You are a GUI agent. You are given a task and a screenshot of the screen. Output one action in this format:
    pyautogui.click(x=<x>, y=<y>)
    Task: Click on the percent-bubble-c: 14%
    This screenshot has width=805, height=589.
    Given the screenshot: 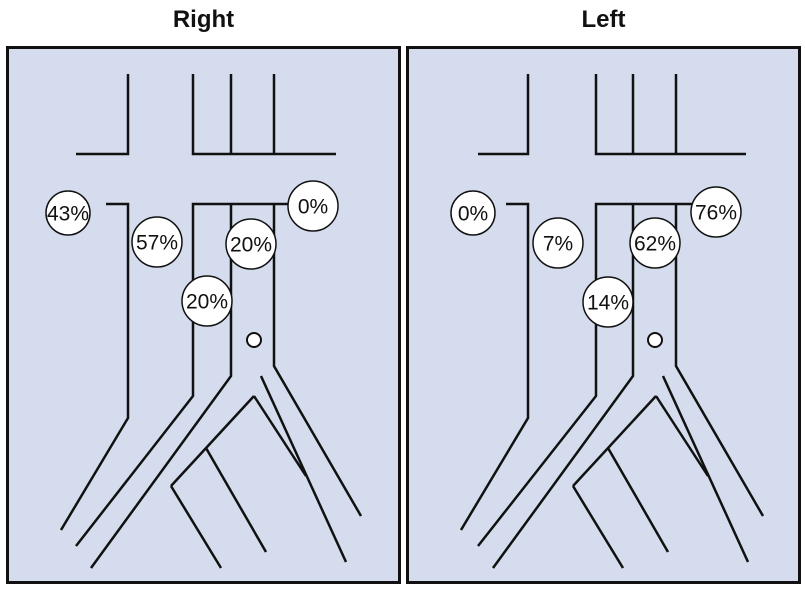 What is the action you would take?
    pyautogui.click(x=608, y=302)
    